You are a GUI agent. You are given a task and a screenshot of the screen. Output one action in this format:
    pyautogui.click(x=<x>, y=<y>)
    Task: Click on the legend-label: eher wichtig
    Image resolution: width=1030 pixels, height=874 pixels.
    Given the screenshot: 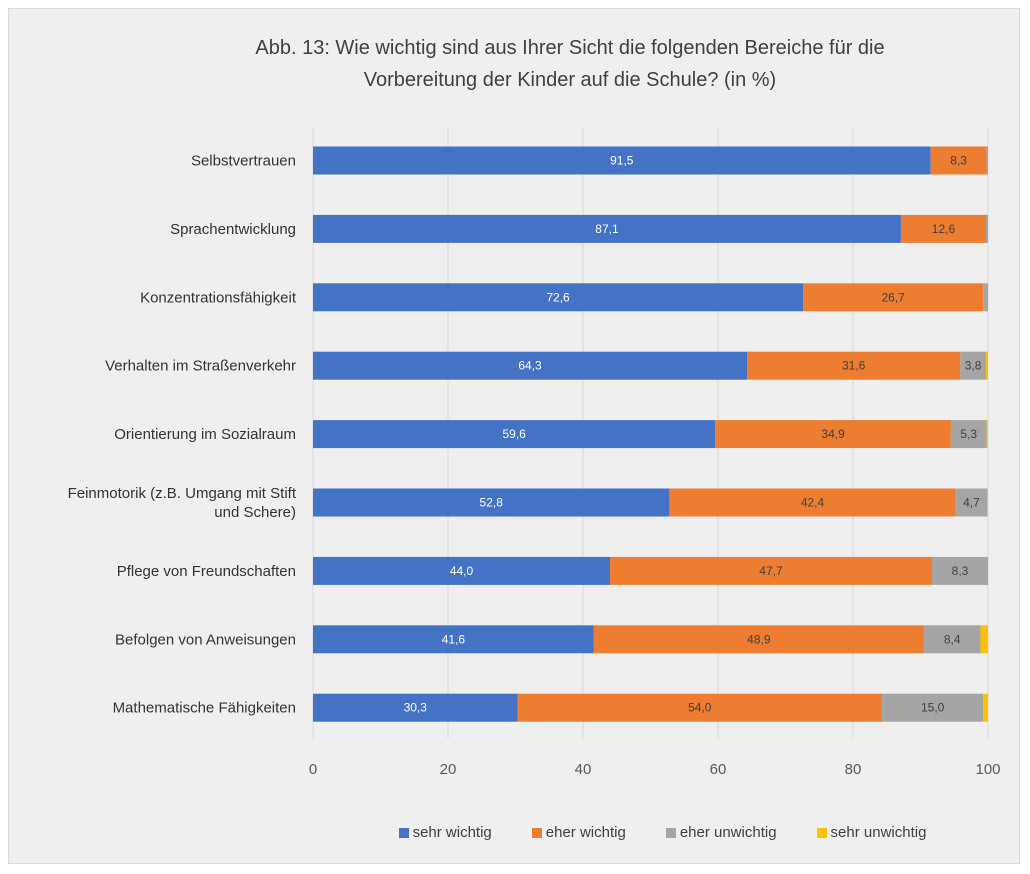 What is the action you would take?
    pyautogui.click(x=585, y=832)
    